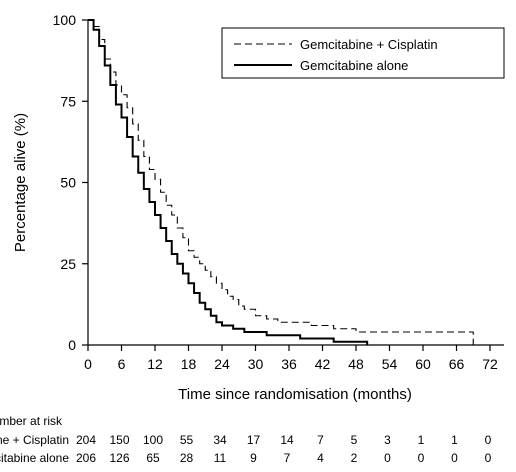 The image size is (516, 472). I want to click on x-tick-label: 30, so click(256, 364).